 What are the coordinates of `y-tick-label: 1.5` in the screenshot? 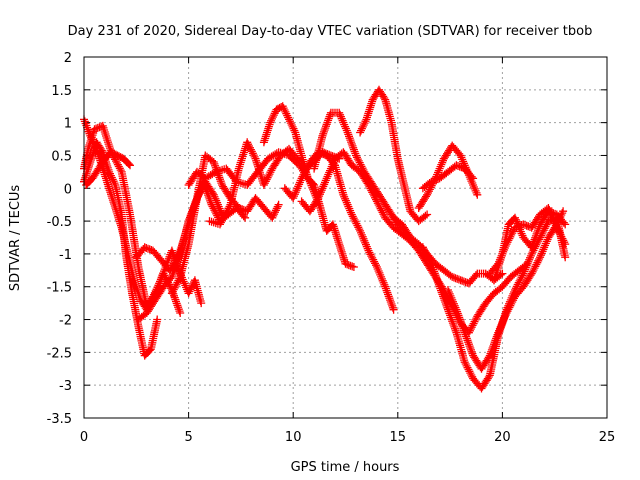 It's located at (61, 91).